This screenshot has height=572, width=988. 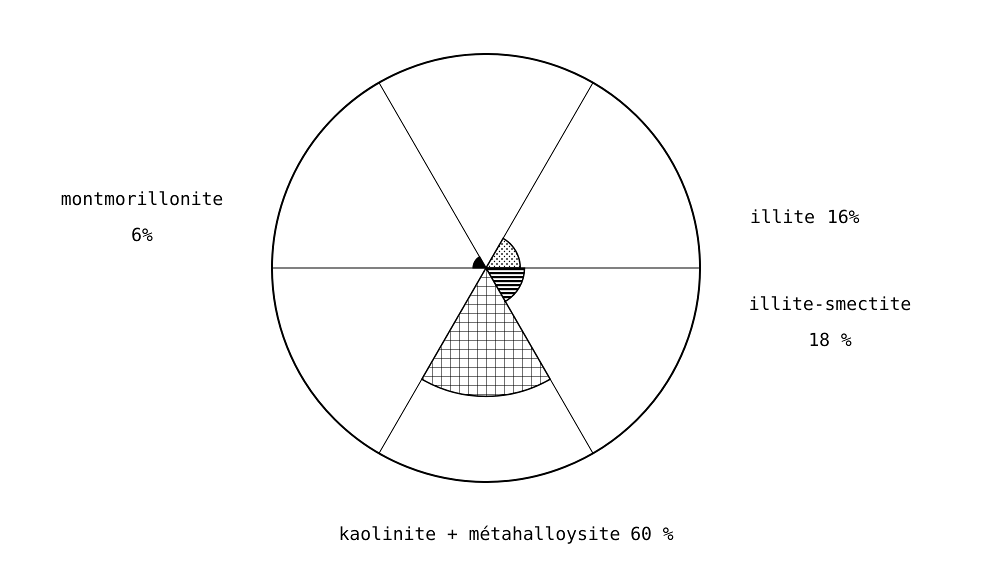 What do you see at coordinates (783, 217) in the screenshot?
I see `category-label: illite` at bounding box center [783, 217].